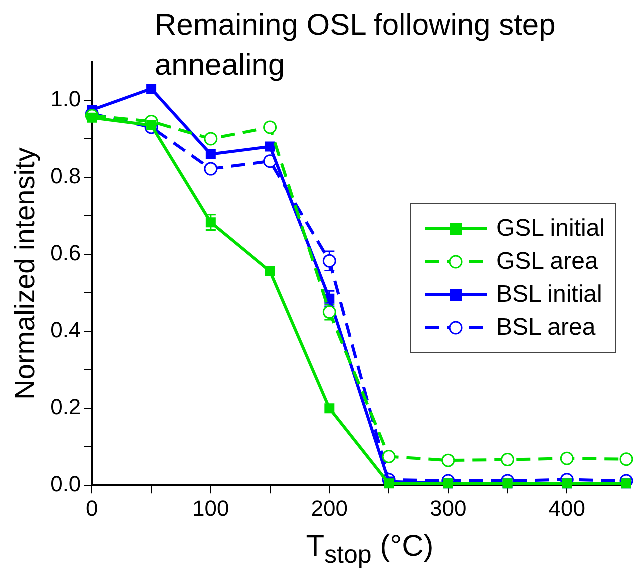 This screenshot has width=634, height=586. I want to click on x-axis-title: T$_{stop}$ (°C), so click(370, 550).